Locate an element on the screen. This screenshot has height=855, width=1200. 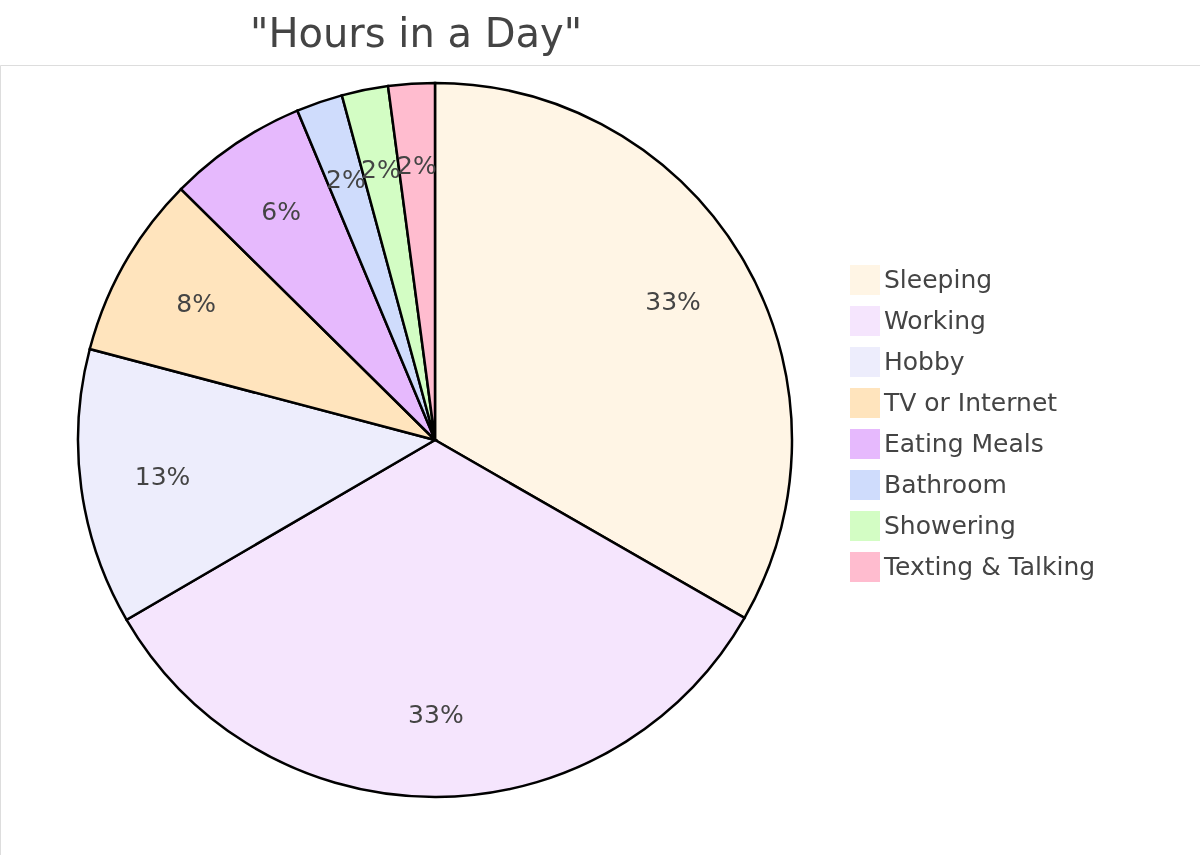
legend-label: Eating Meals is located at coordinates (964, 443).